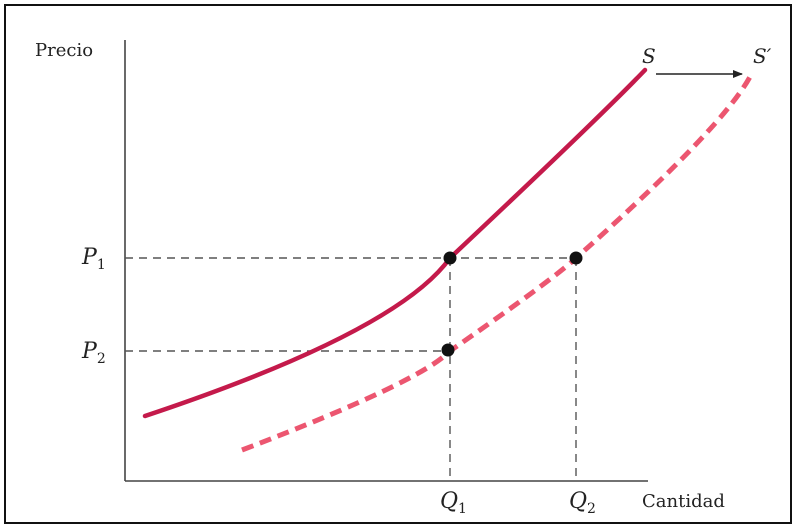 This screenshot has height=528, width=798. What do you see at coordinates (578, 501) in the screenshot?
I see `q2-symbol: Q` at bounding box center [578, 501].